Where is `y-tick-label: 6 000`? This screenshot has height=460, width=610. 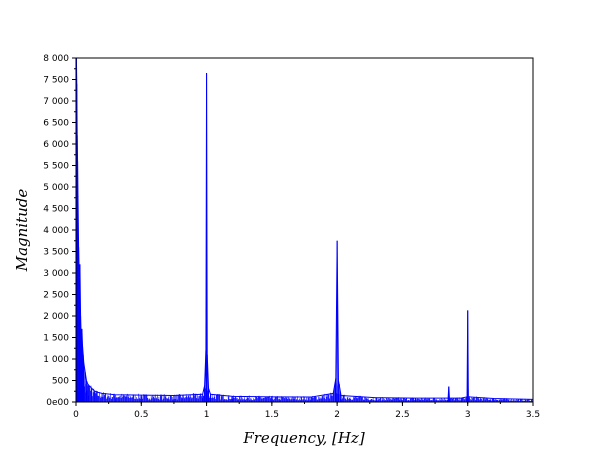
y-tick-label: 6 000 is located at coordinates (56, 145).